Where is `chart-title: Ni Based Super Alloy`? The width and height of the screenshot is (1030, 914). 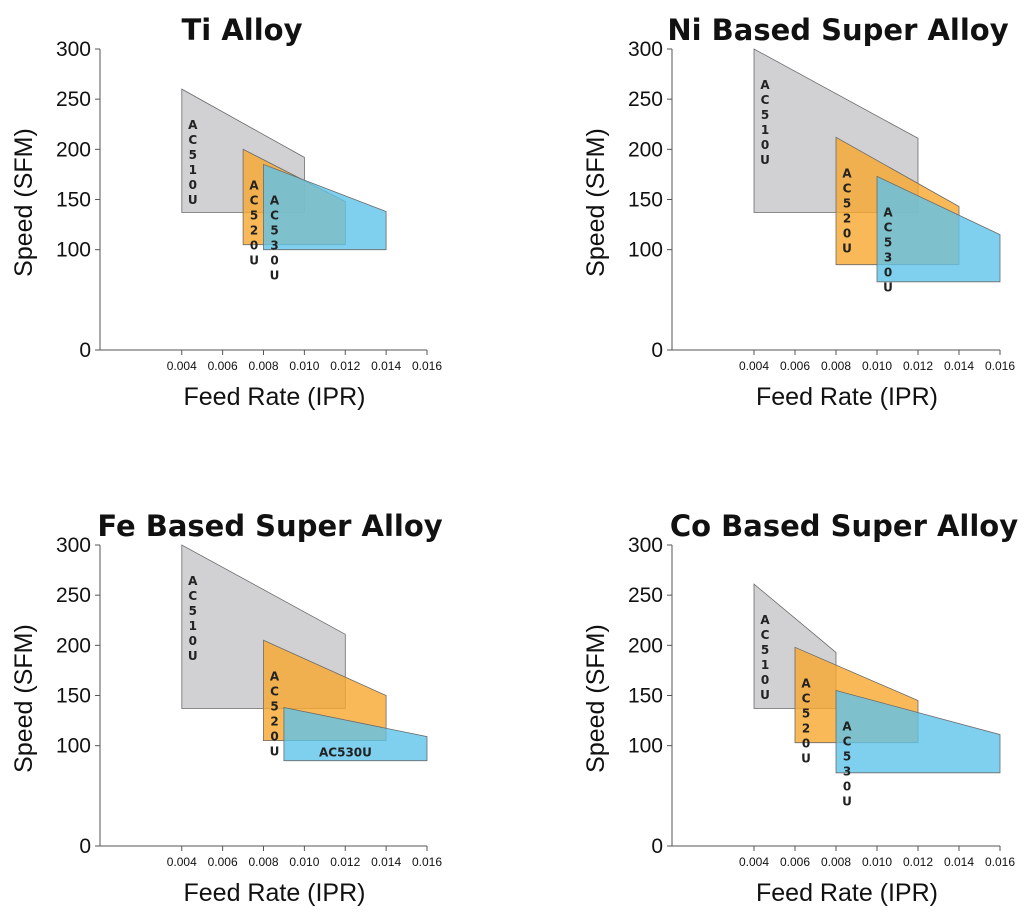
chart-title: Ni Based Super Alloy is located at coordinates (837, 30).